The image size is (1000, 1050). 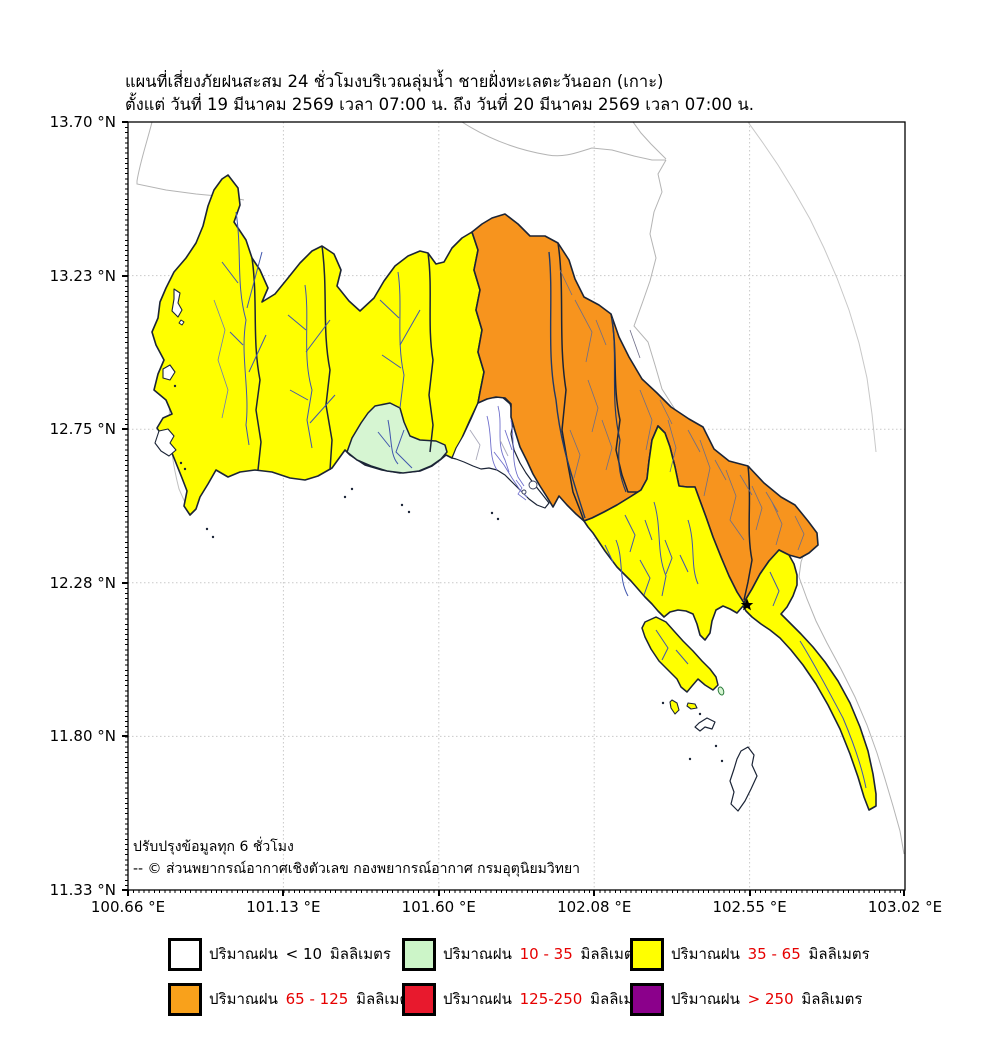 I want to click on rivers-white-basin, so click(x=503, y=453).